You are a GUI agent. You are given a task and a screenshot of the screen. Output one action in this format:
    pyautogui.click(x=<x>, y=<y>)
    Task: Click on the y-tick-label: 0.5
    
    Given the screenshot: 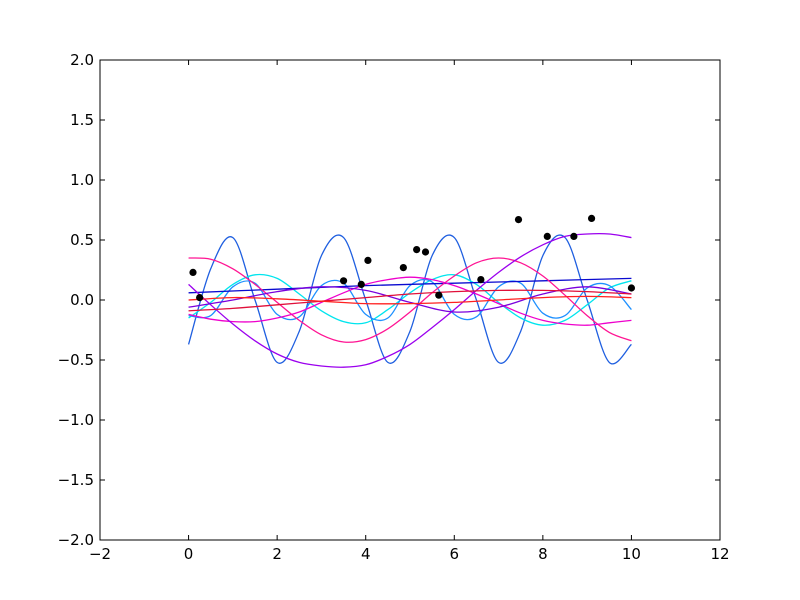 What is the action you would take?
    pyautogui.click(x=82, y=240)
    